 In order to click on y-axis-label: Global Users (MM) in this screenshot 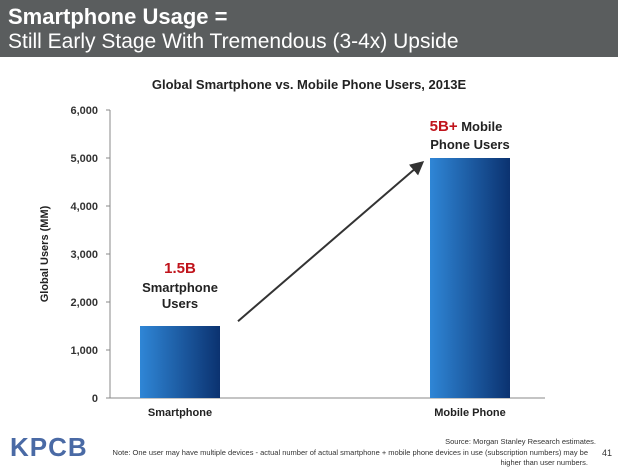, I will do `click(45, 253)`.